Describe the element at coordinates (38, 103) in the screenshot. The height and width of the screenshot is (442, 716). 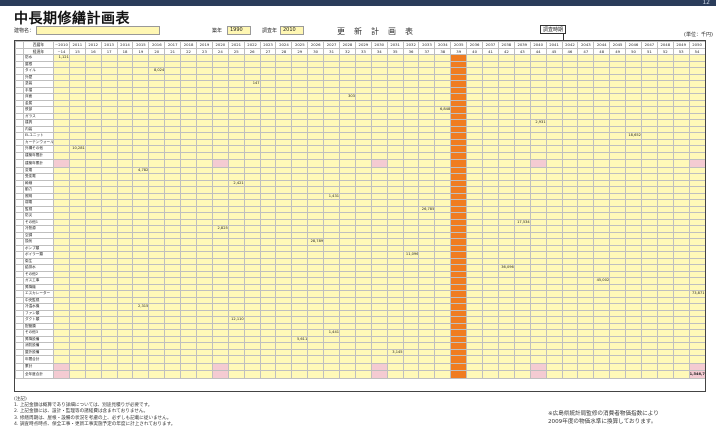
I see `row-label: 金属` at that location.